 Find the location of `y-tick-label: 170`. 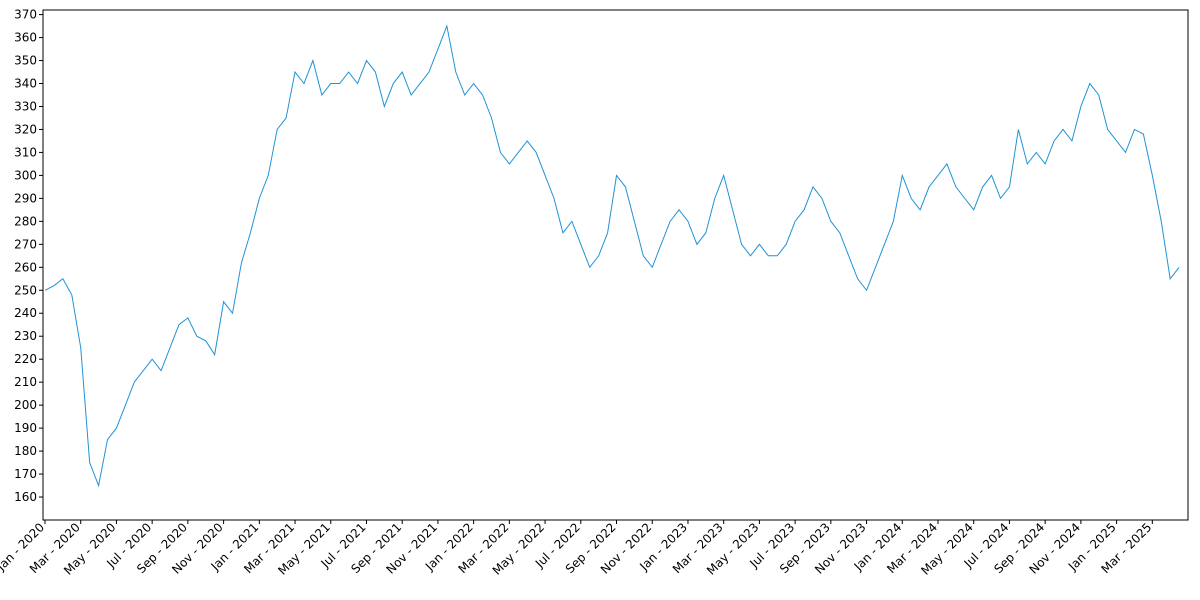

y-tick-label: 170 is located at coordinates (25, 474).